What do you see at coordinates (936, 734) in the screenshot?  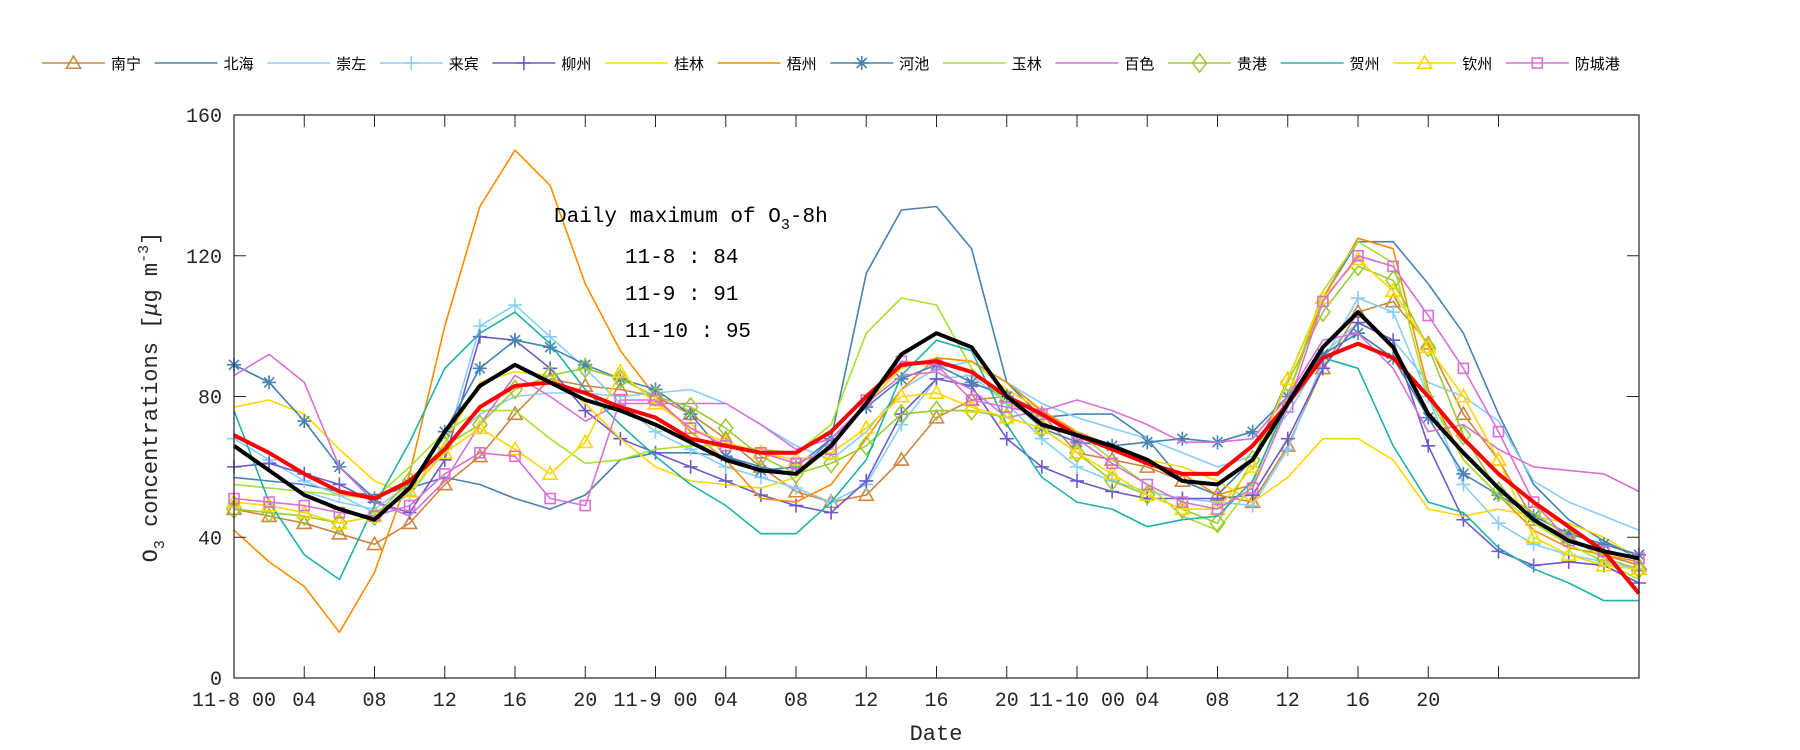 I see `x-axis-label: Date` at bounding box center [936, 734].